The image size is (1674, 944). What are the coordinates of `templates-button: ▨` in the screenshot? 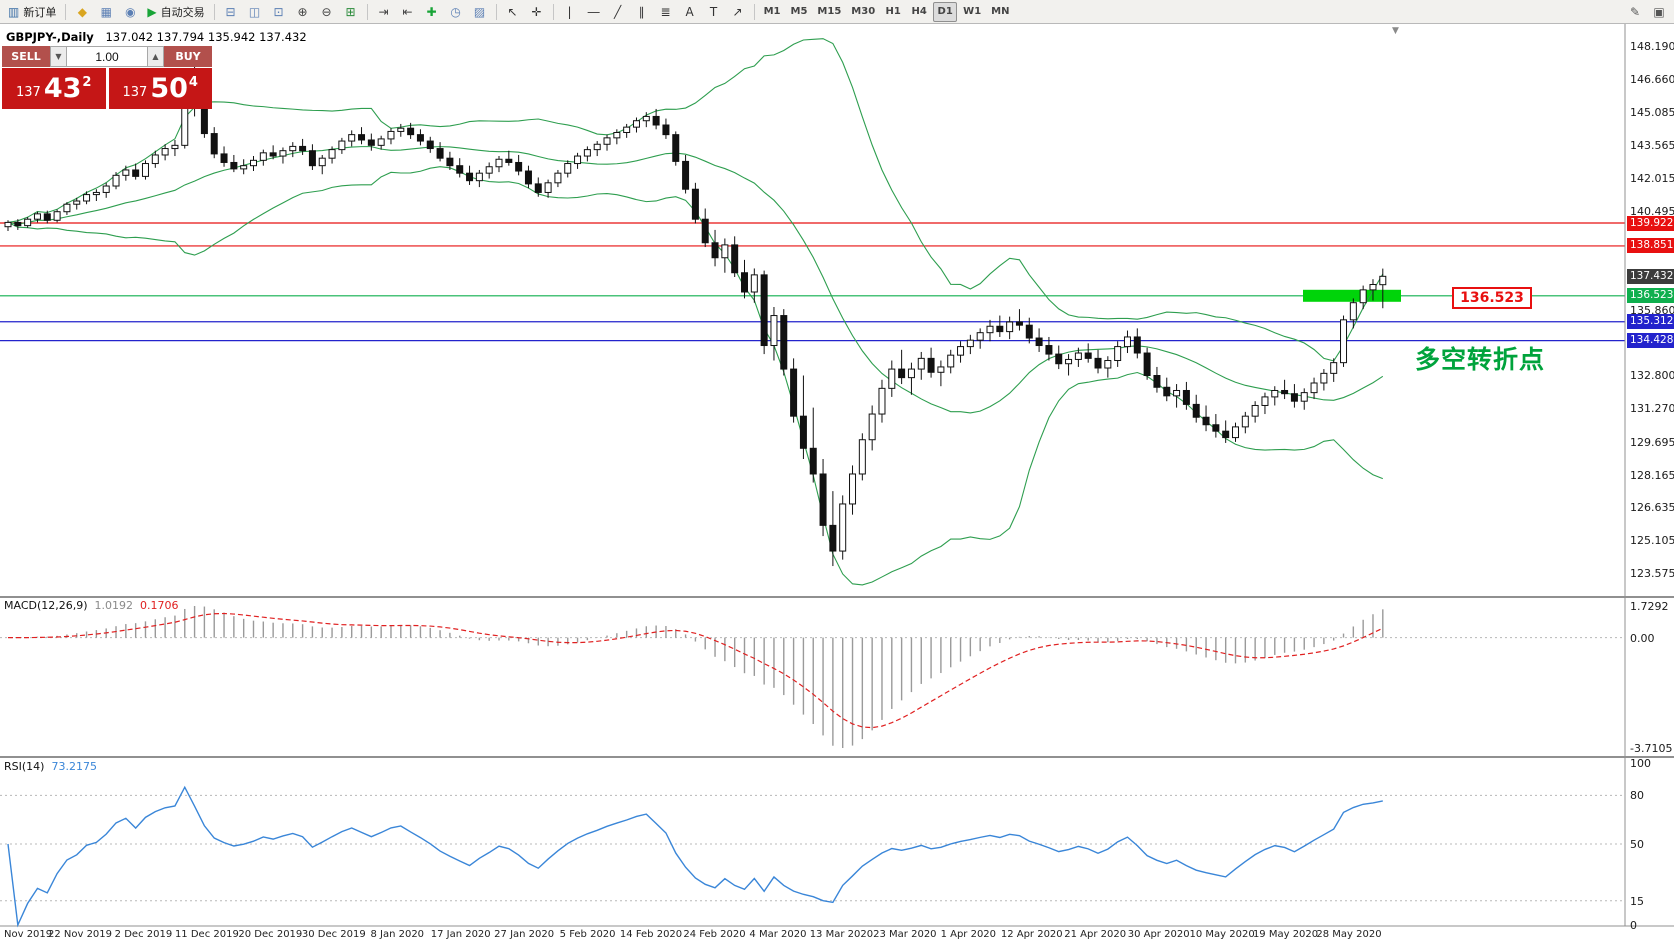 It's located at (480, 12).